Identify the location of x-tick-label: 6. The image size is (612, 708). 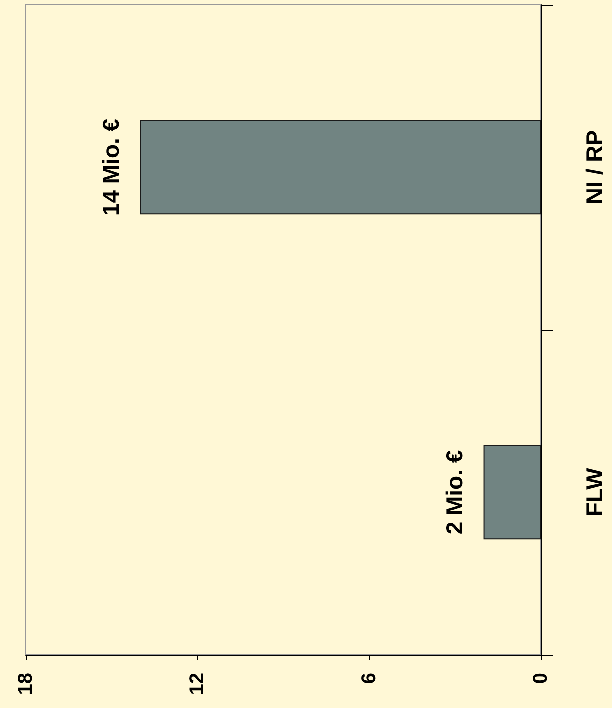
(369, 678).